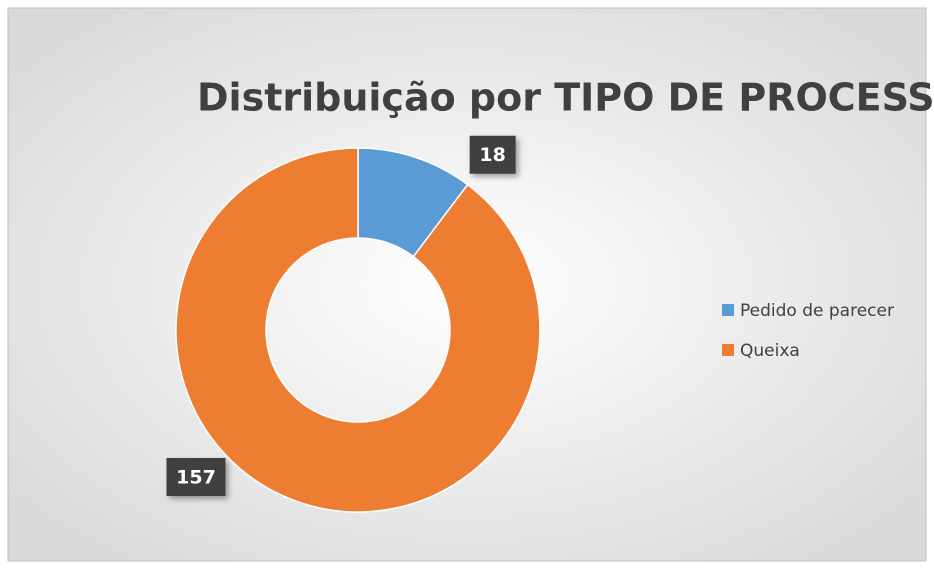  I want to click on data-label: 157, so click(196, 478).